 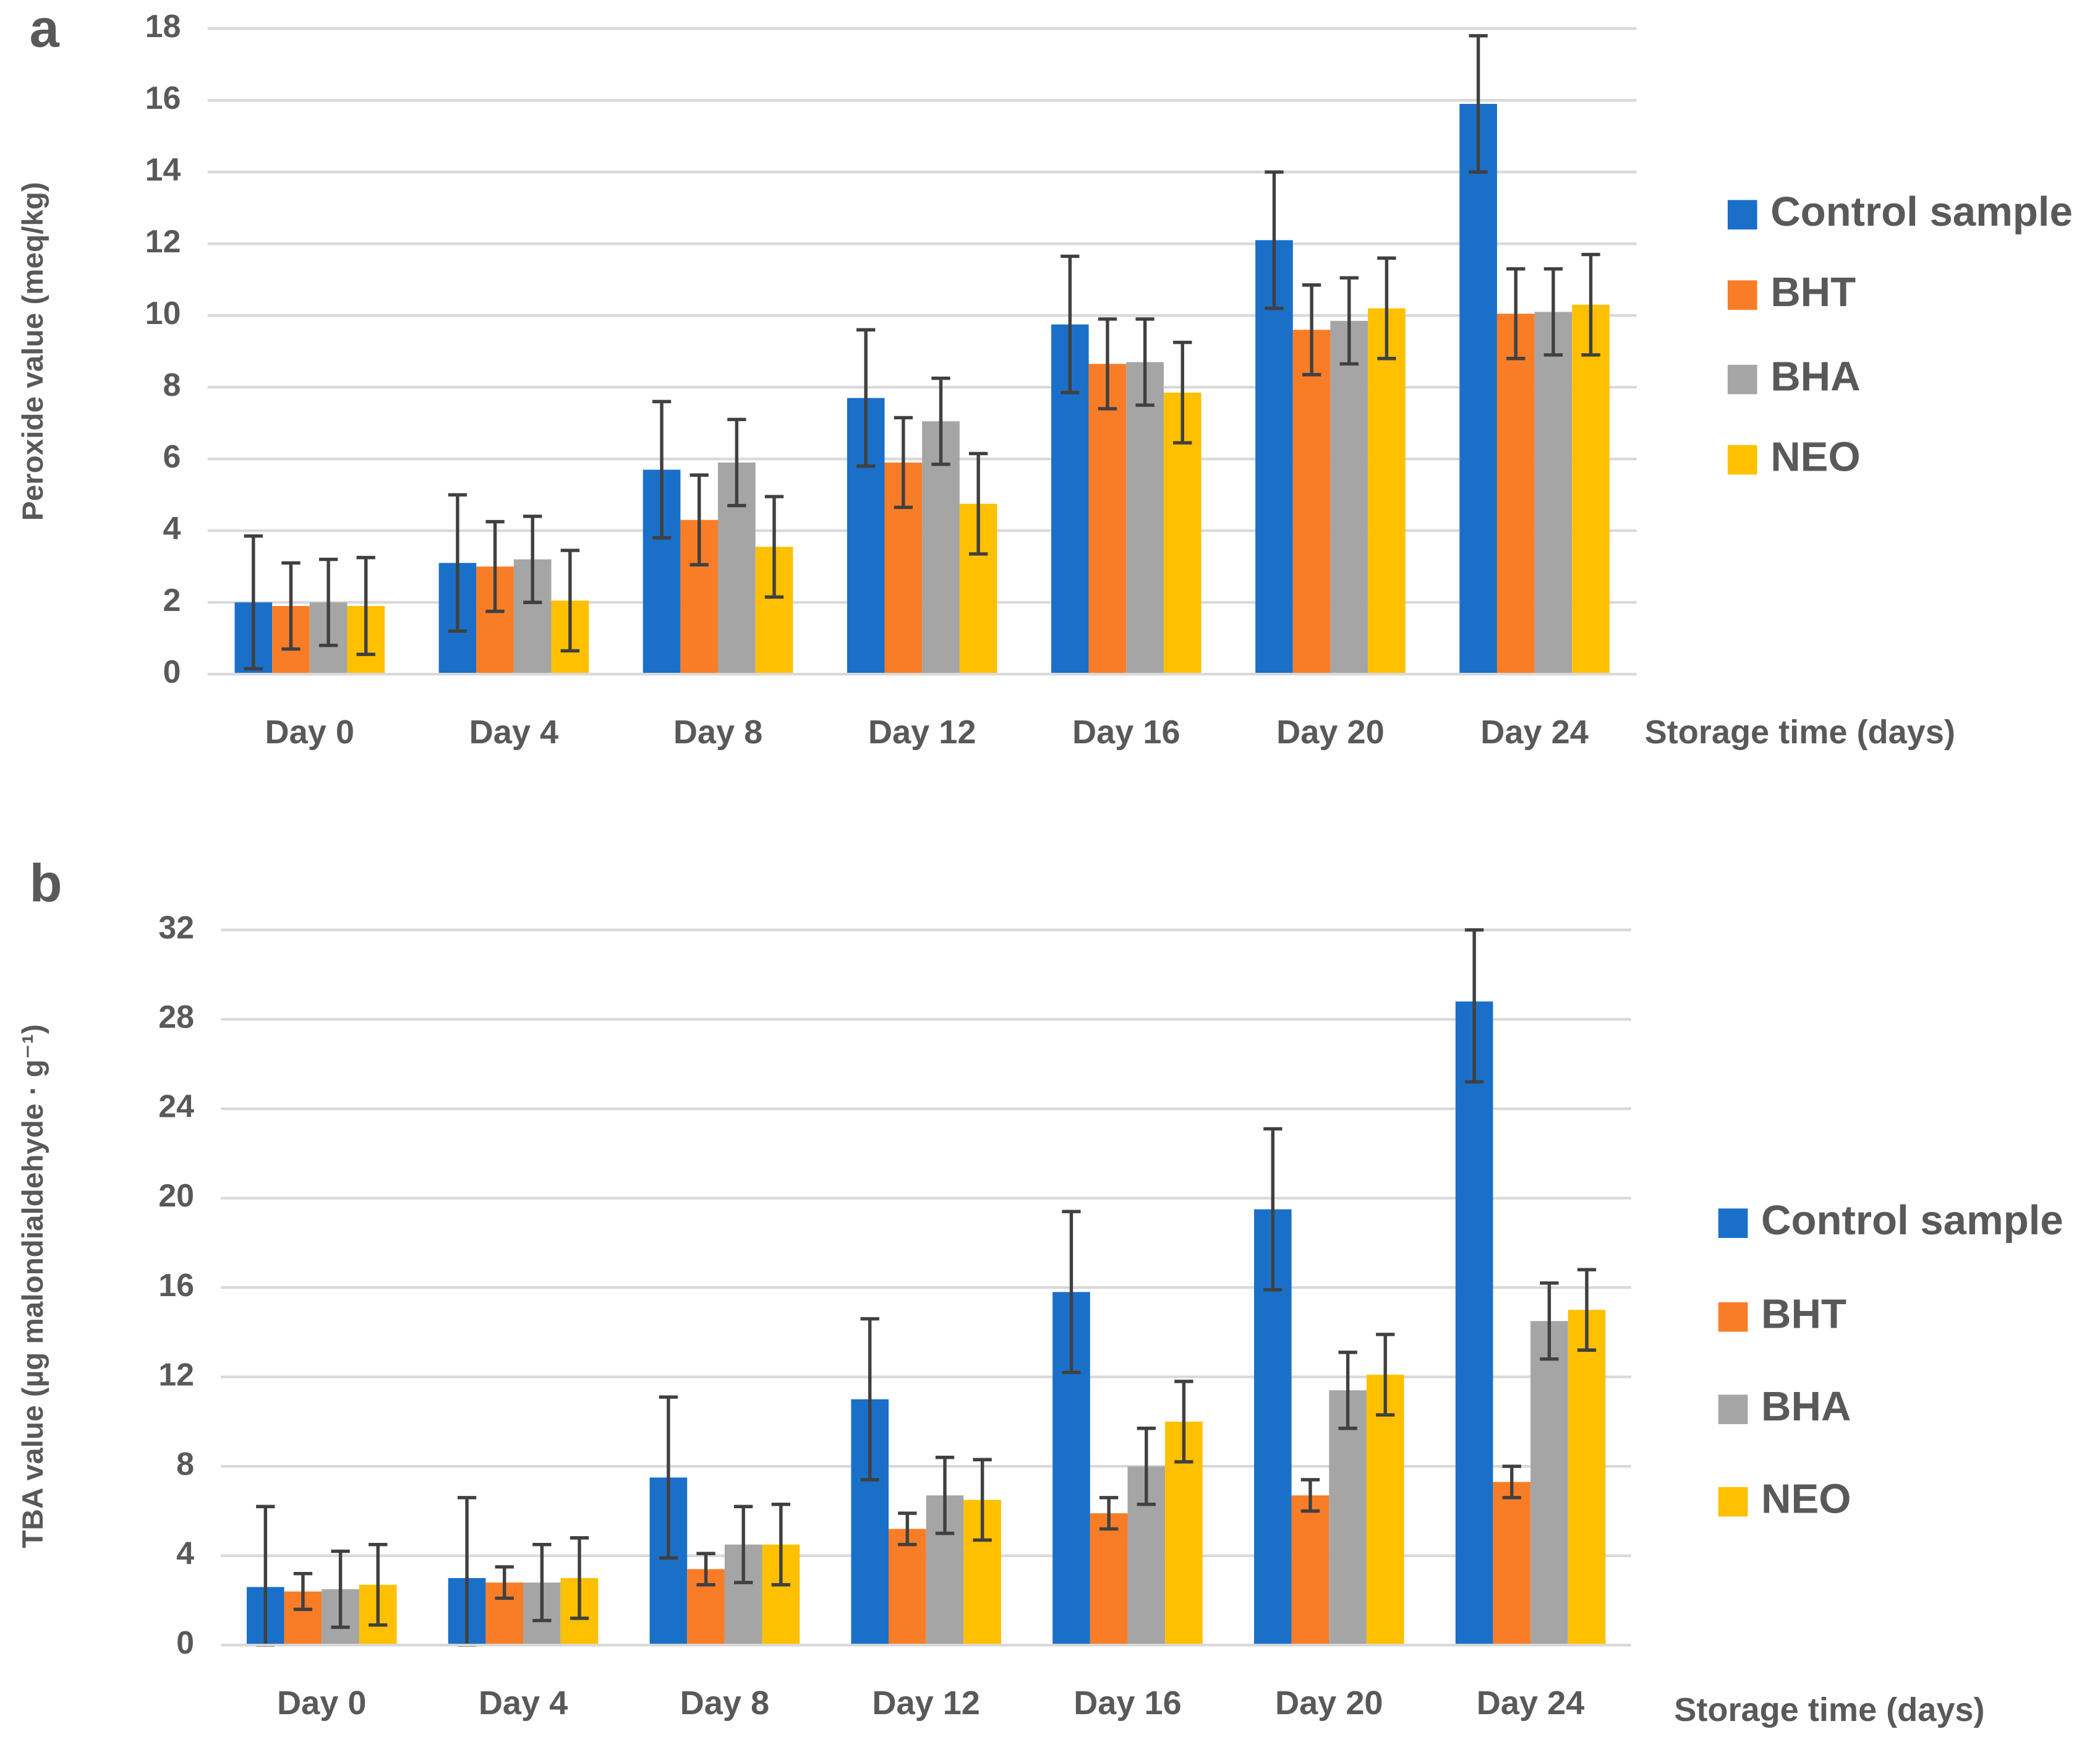 What do you see at coordinates (163, 27) in the screenshot?
I see `y-tick-label: 18` at bounding box center [163, 27].